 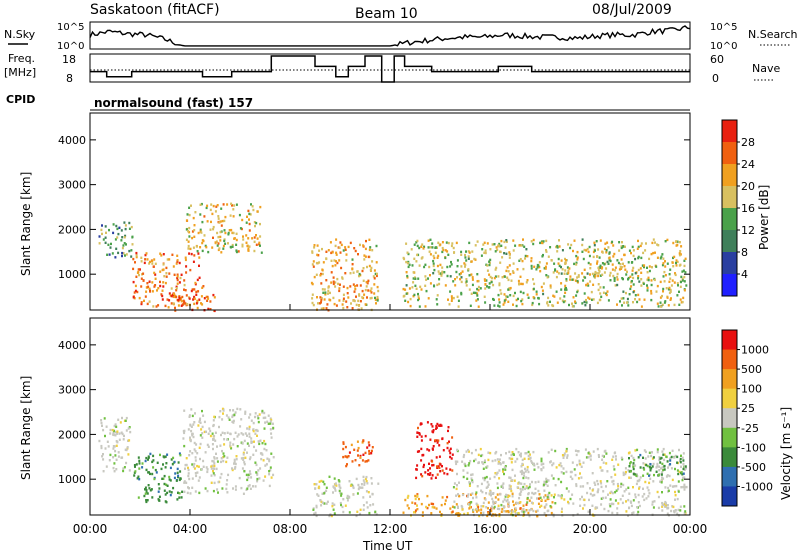 What do you see at coordinates (750, 428) in the screenshot?
I see `colorbar-tick-label: -25` at bounding box center [750, 428].